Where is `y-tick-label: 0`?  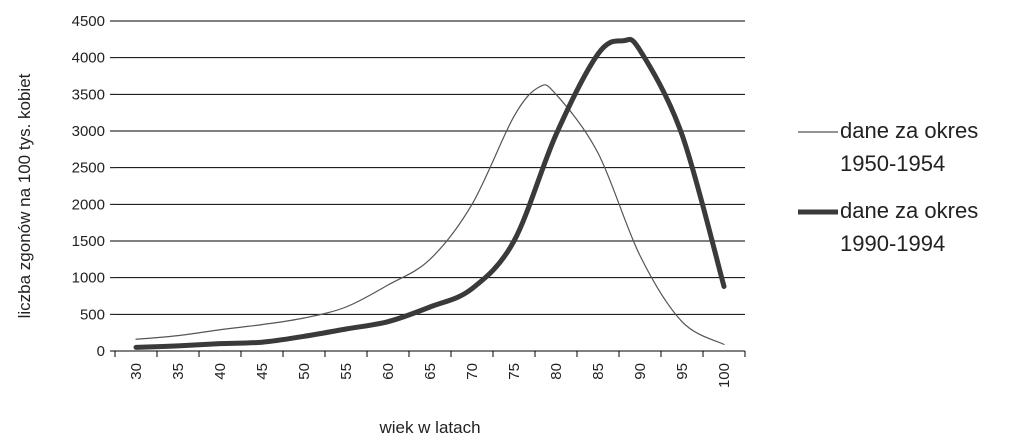
y-tick-label: 0 is located at coordinates (101, 351).